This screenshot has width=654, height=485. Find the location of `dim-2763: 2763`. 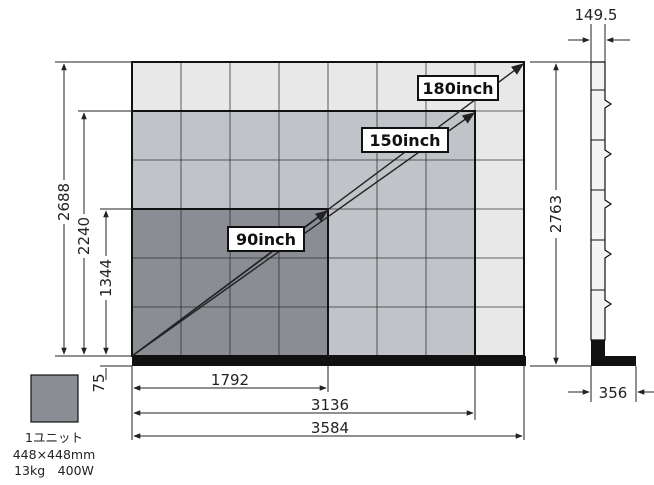

dim-2763: 2763 is located at coordinates (556, 214).